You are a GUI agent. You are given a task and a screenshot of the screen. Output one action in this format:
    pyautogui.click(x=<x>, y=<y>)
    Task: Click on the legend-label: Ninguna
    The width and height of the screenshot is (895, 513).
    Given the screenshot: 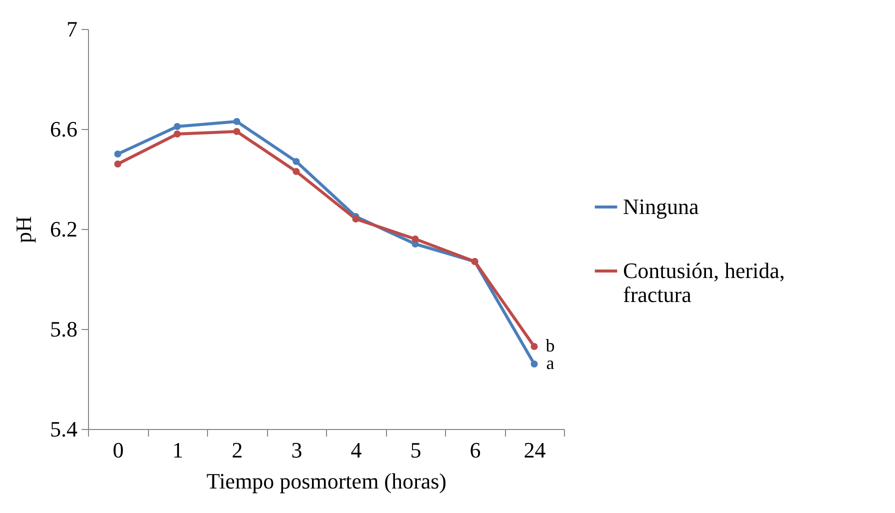 What is the action you would take?
    pyautogui.click(x=661, y=206)
    